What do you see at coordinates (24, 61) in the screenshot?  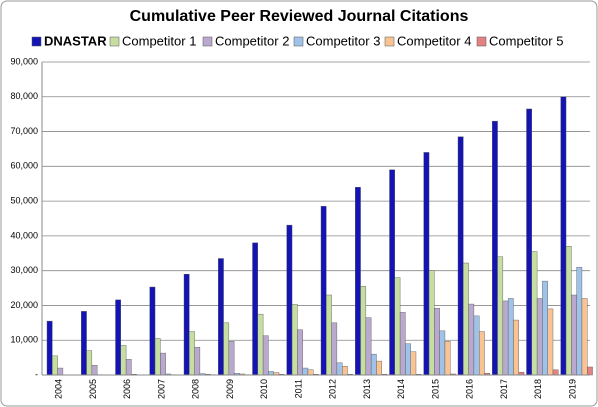 I see `y-tick-label: 90,000` at bounding box center [24, 61].